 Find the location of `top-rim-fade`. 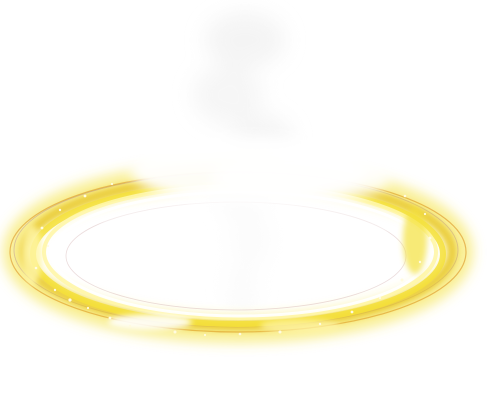

top-rim-fade is located at coordinates (260, 170).